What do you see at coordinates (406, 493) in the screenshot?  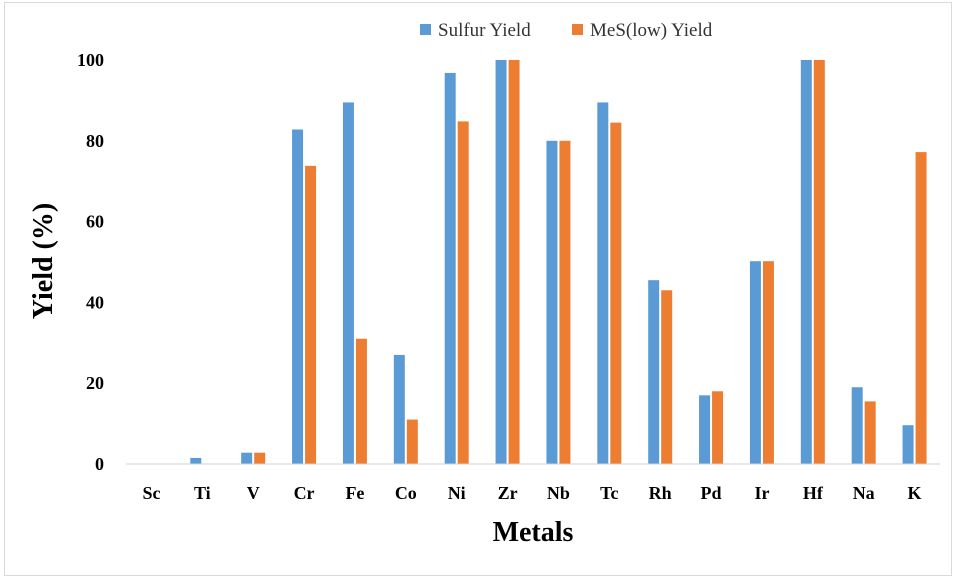 I see `x-tick-label: Co` at bounding box center [406, 493].